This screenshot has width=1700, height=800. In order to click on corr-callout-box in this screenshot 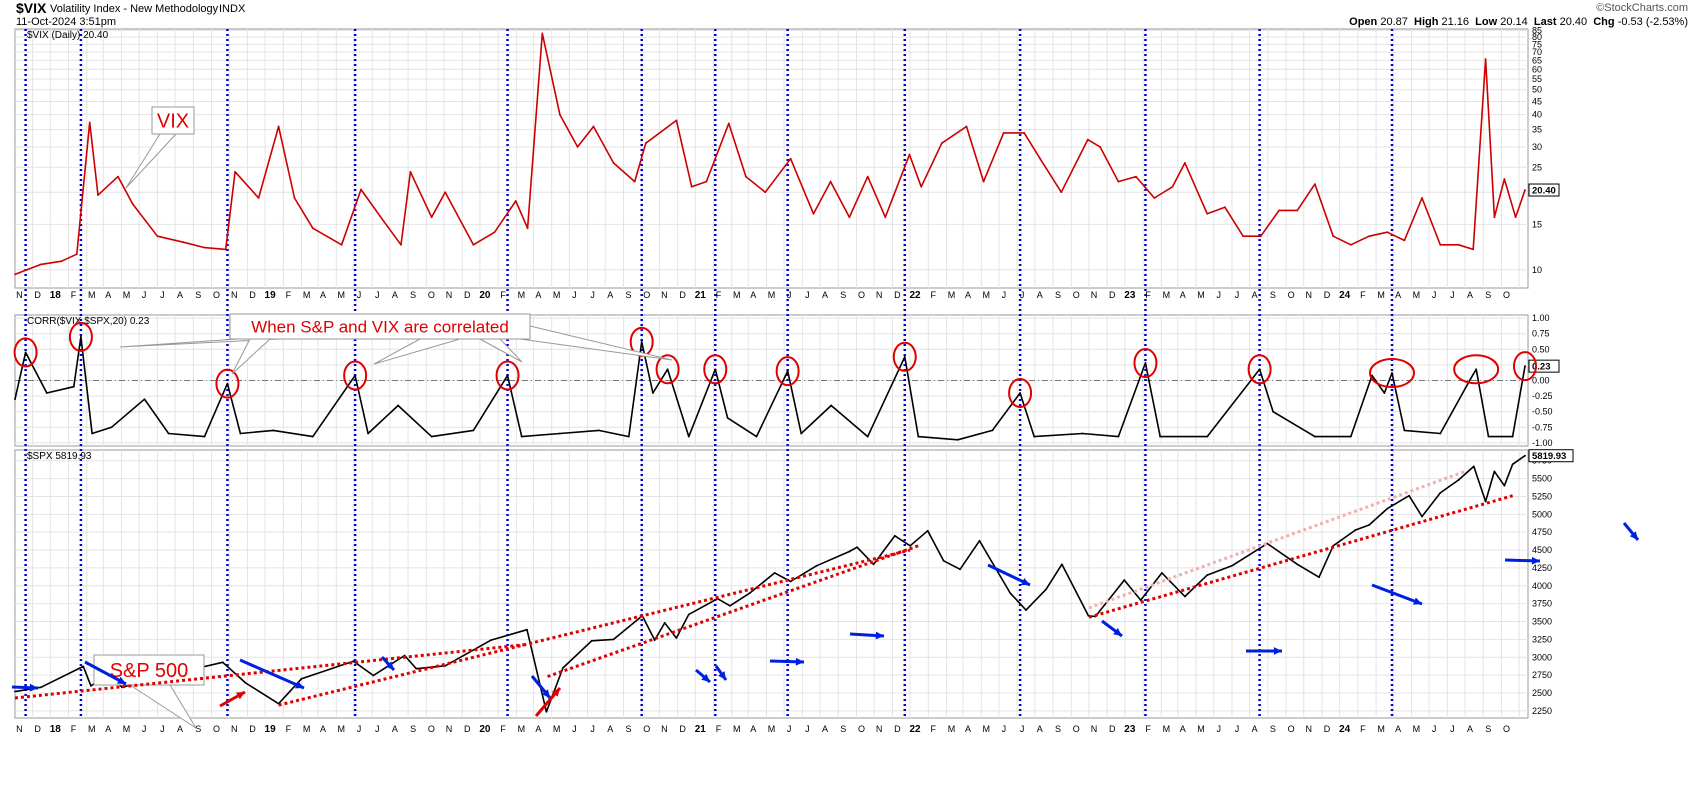, I will do `click(380, 326)`.